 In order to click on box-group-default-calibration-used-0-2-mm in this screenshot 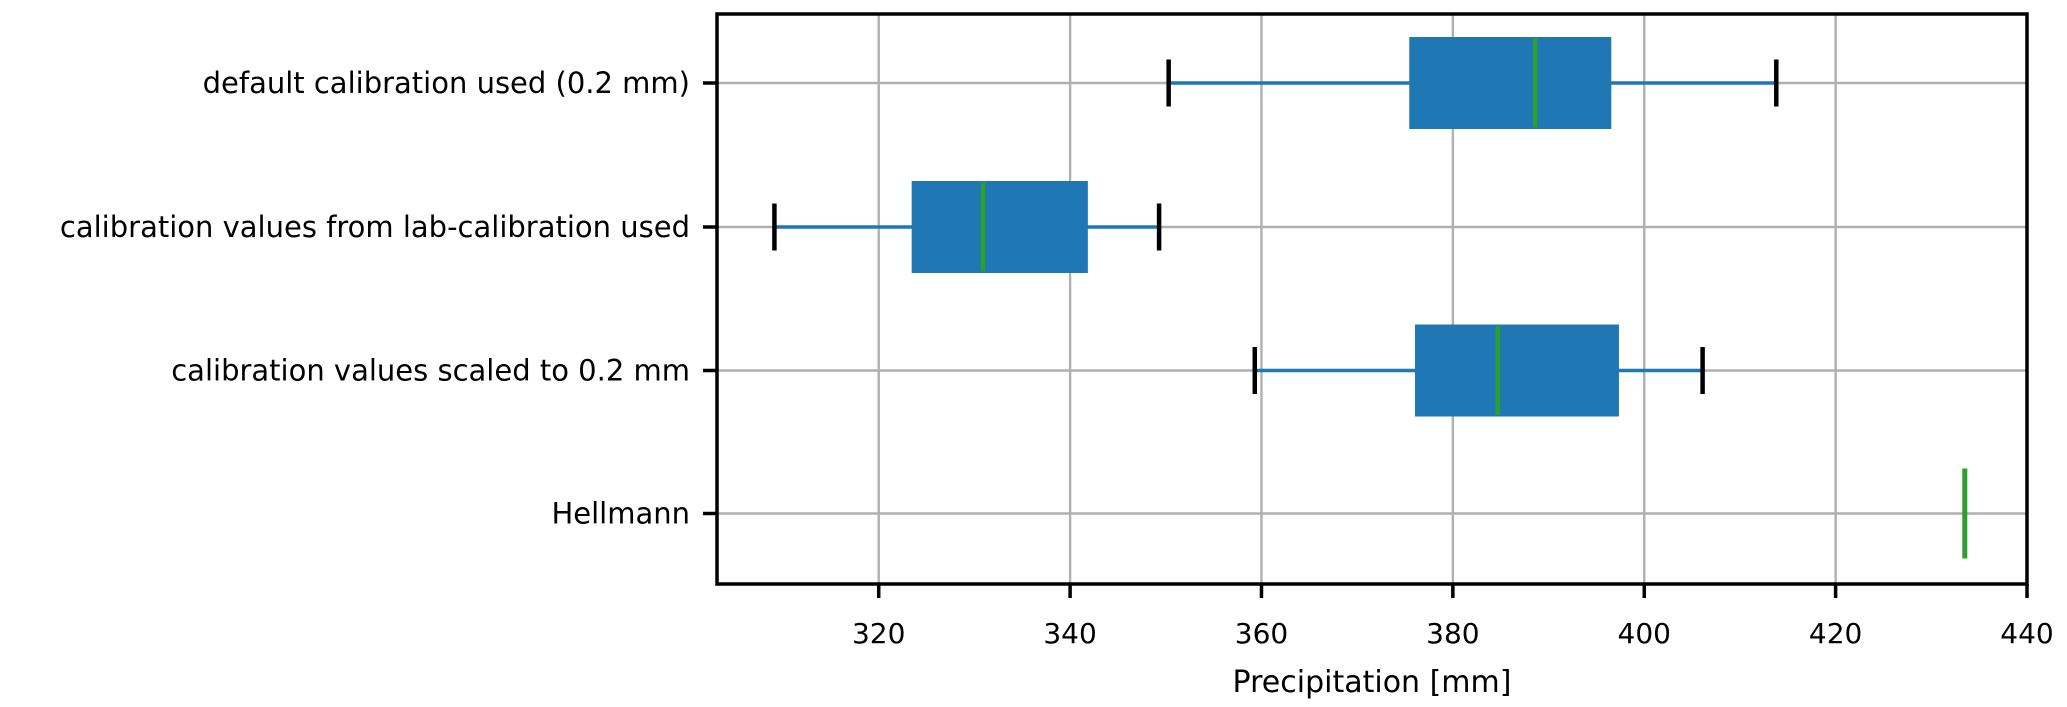, I will do `click(1472, 83)`.